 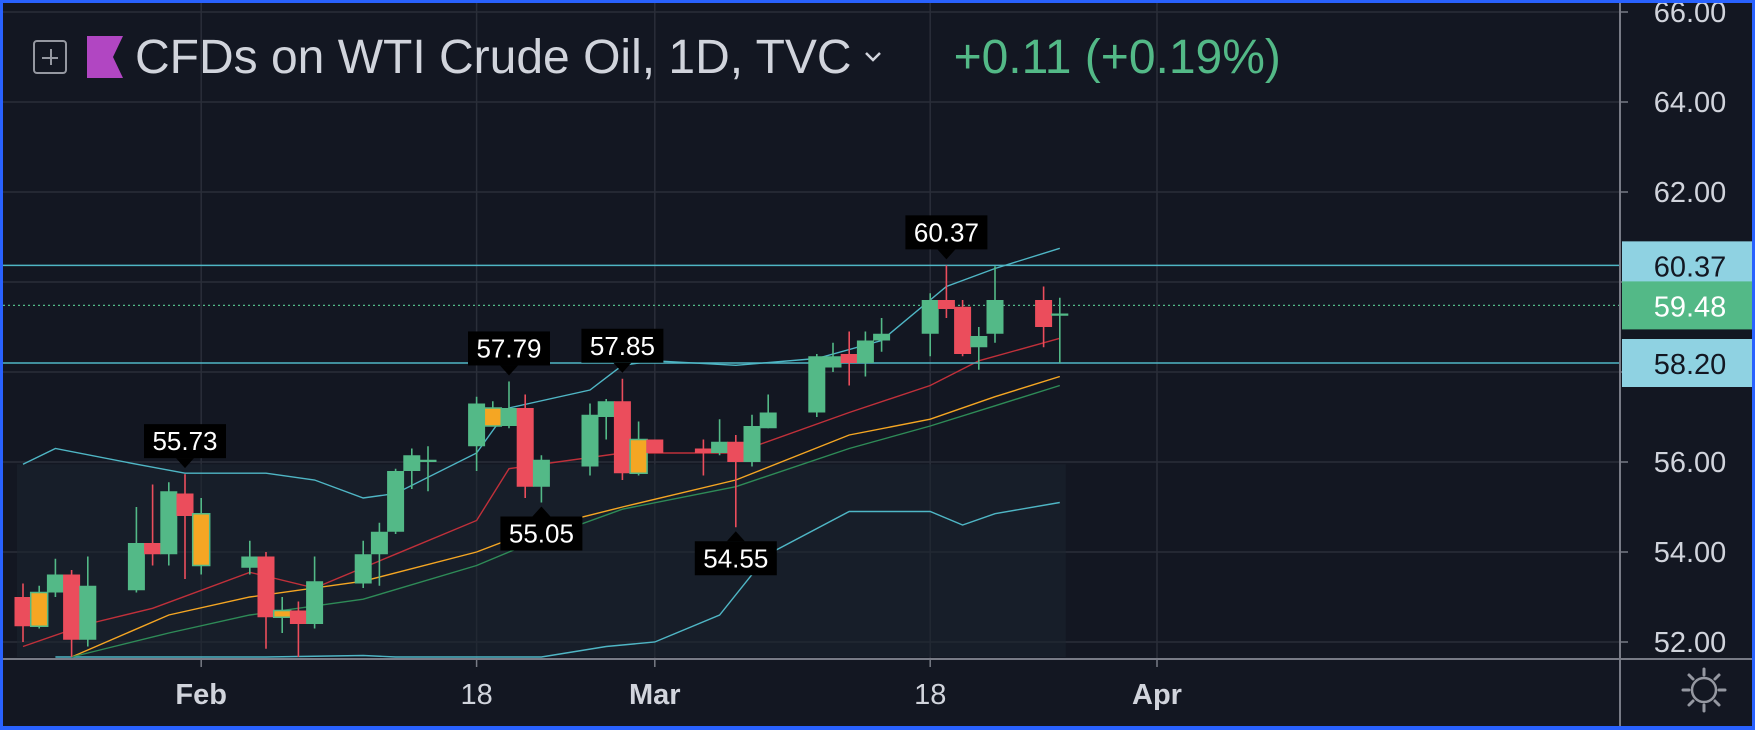 I want to click on y-tick-label: 64.00, so click(x=1690, y=103).